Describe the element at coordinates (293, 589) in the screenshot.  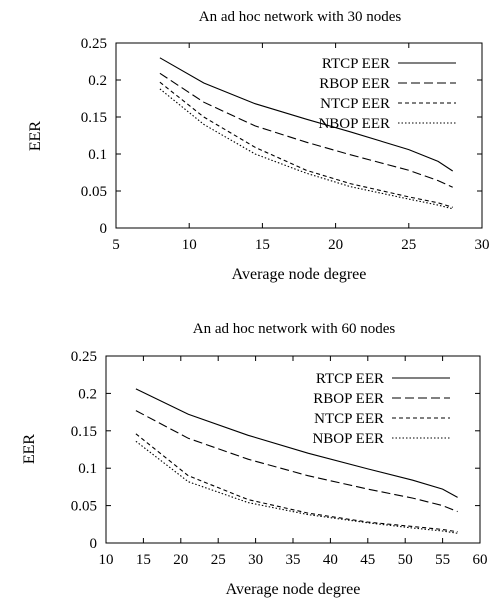
I see `chart2-x-axis-label: Average node degree` at that location.